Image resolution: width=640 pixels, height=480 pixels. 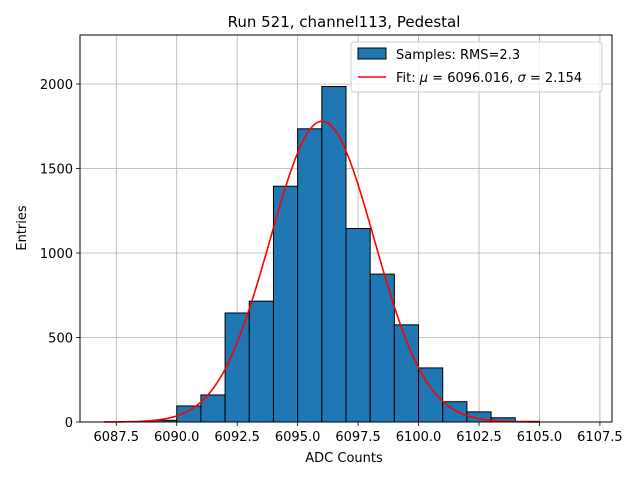 What do you see at coordinates (408, 78) in the screenshot?
I see `legend-fit-prefix: Fit:` at bounding box center [408, 78].